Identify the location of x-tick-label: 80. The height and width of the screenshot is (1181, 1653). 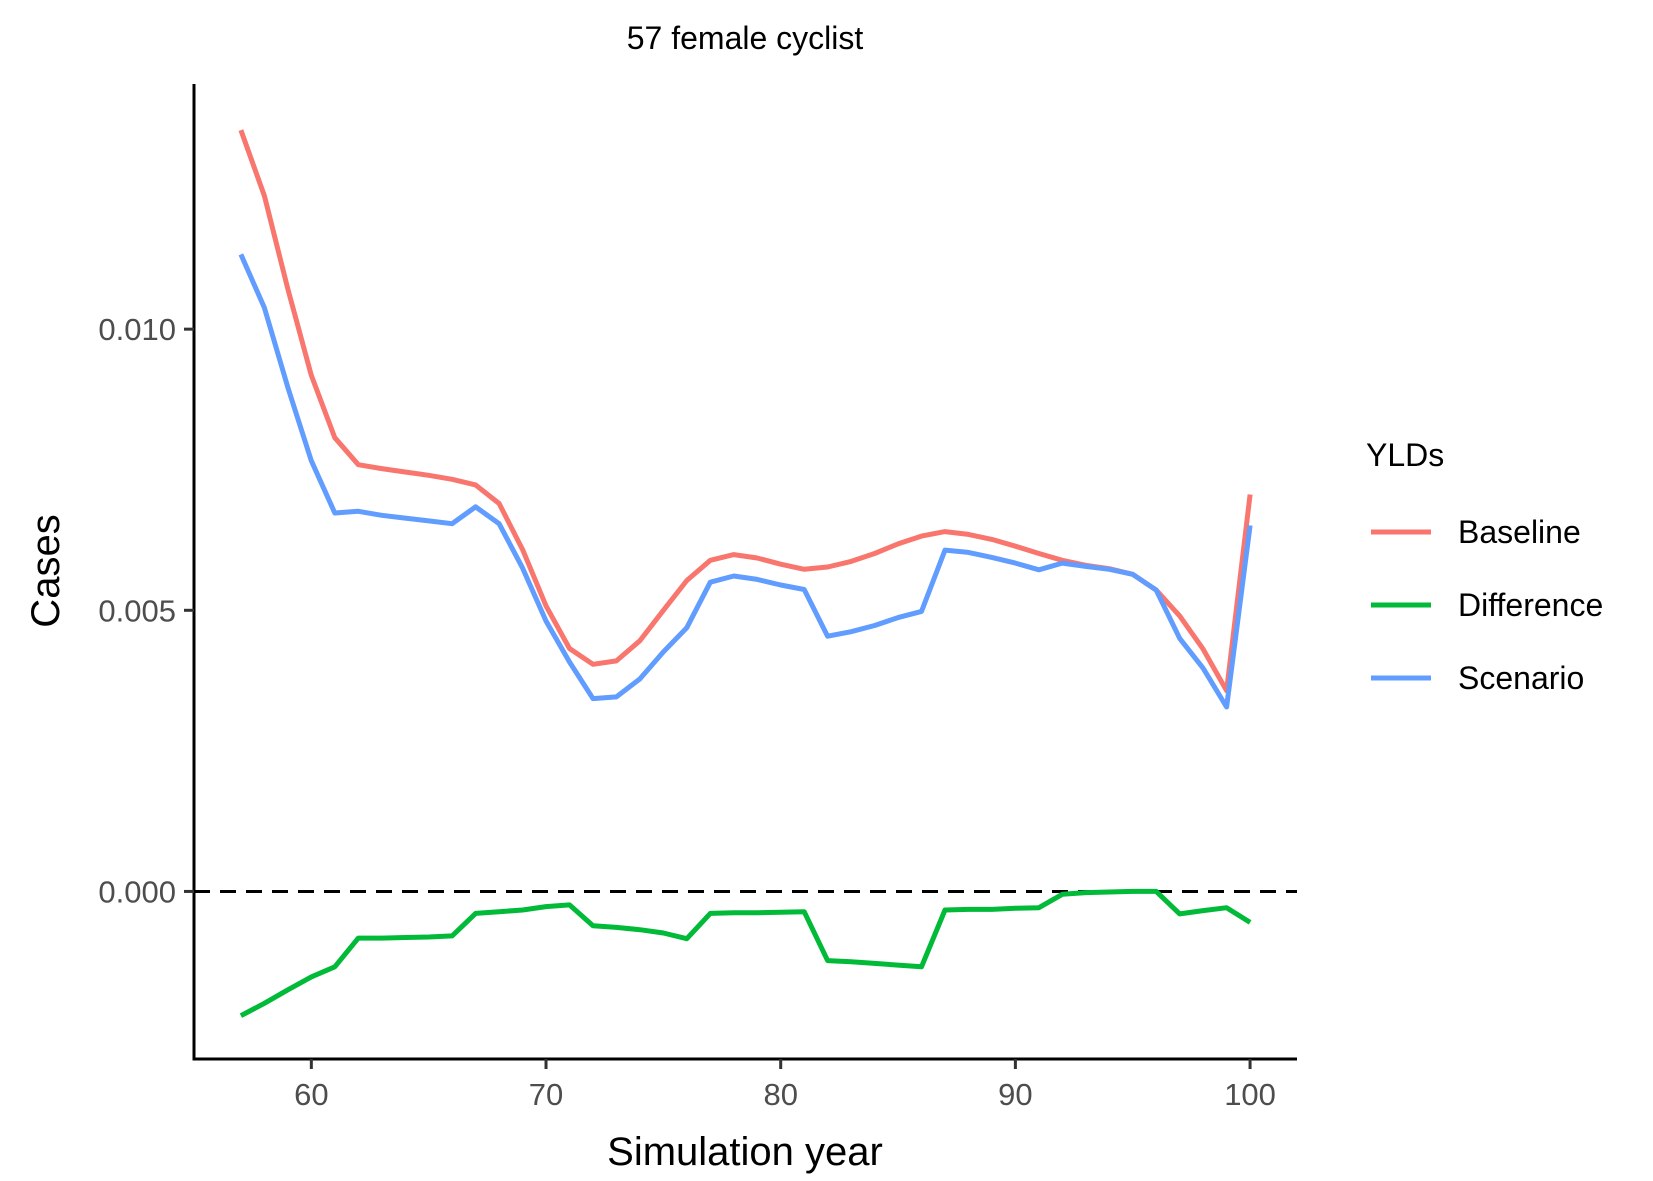
(780, 1094).